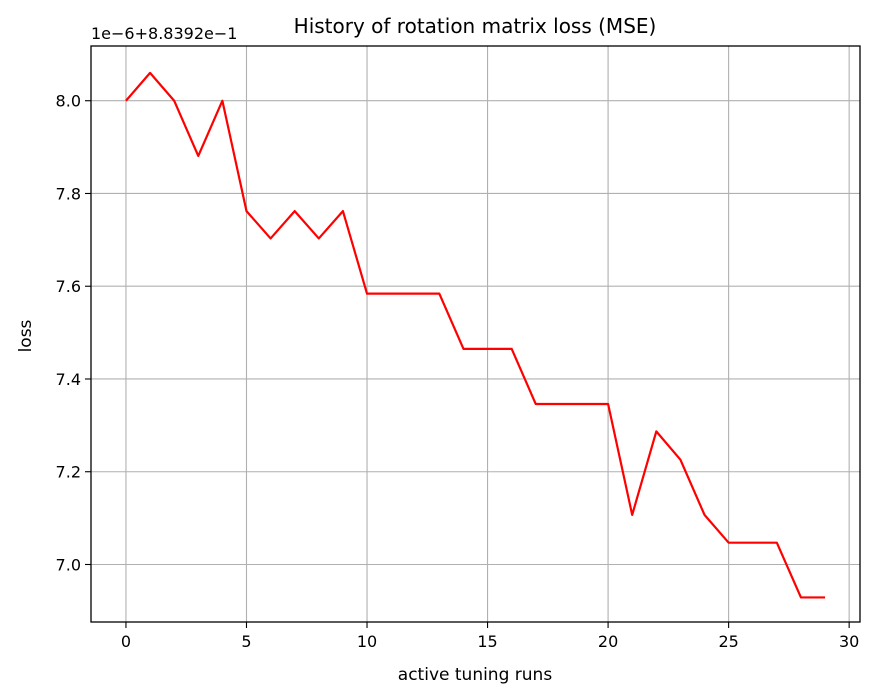  What do you see at coordinates (475, 675) in the screenshot?
I see `x-axis-label: active tuning runs` at bounding box center [475, 675].